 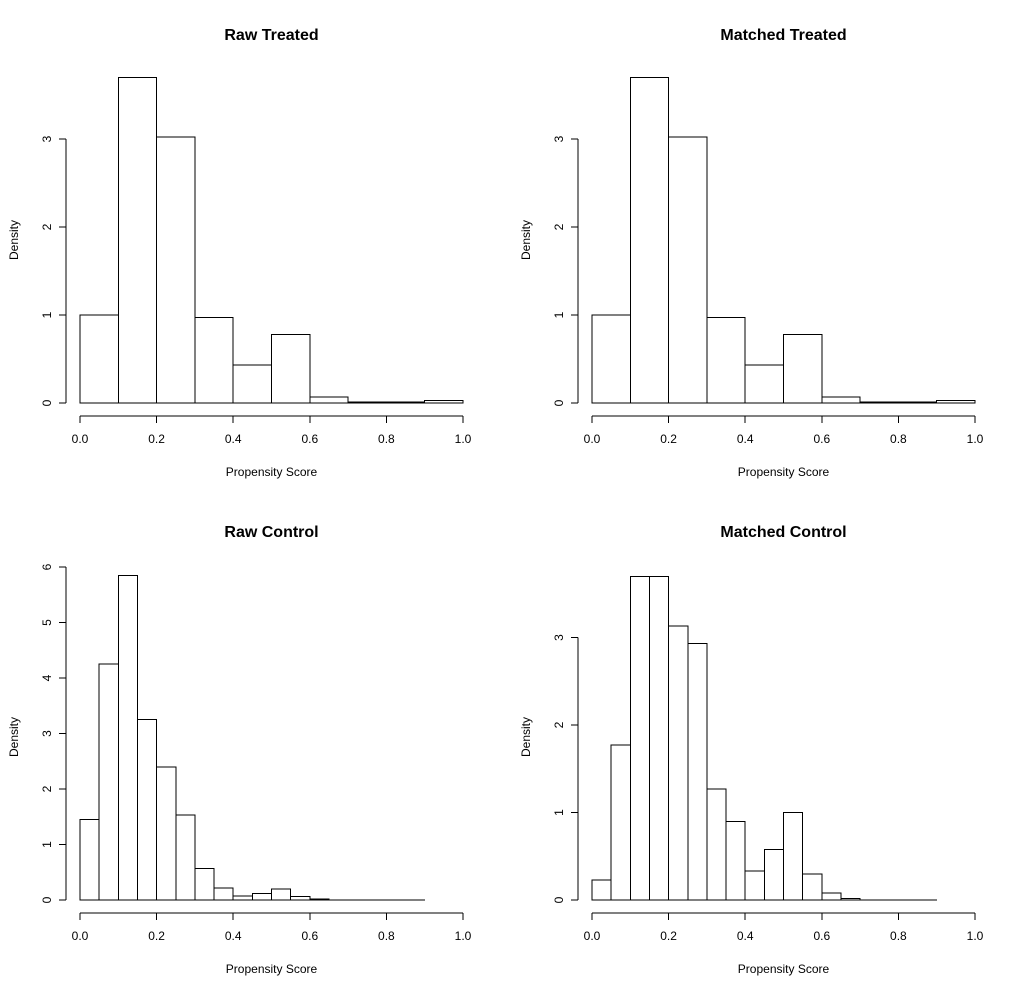 What do you see at coordinates (47, 566) in the screenshot?
I see `y-tick-label: 6` at bounding box center [47, 566].